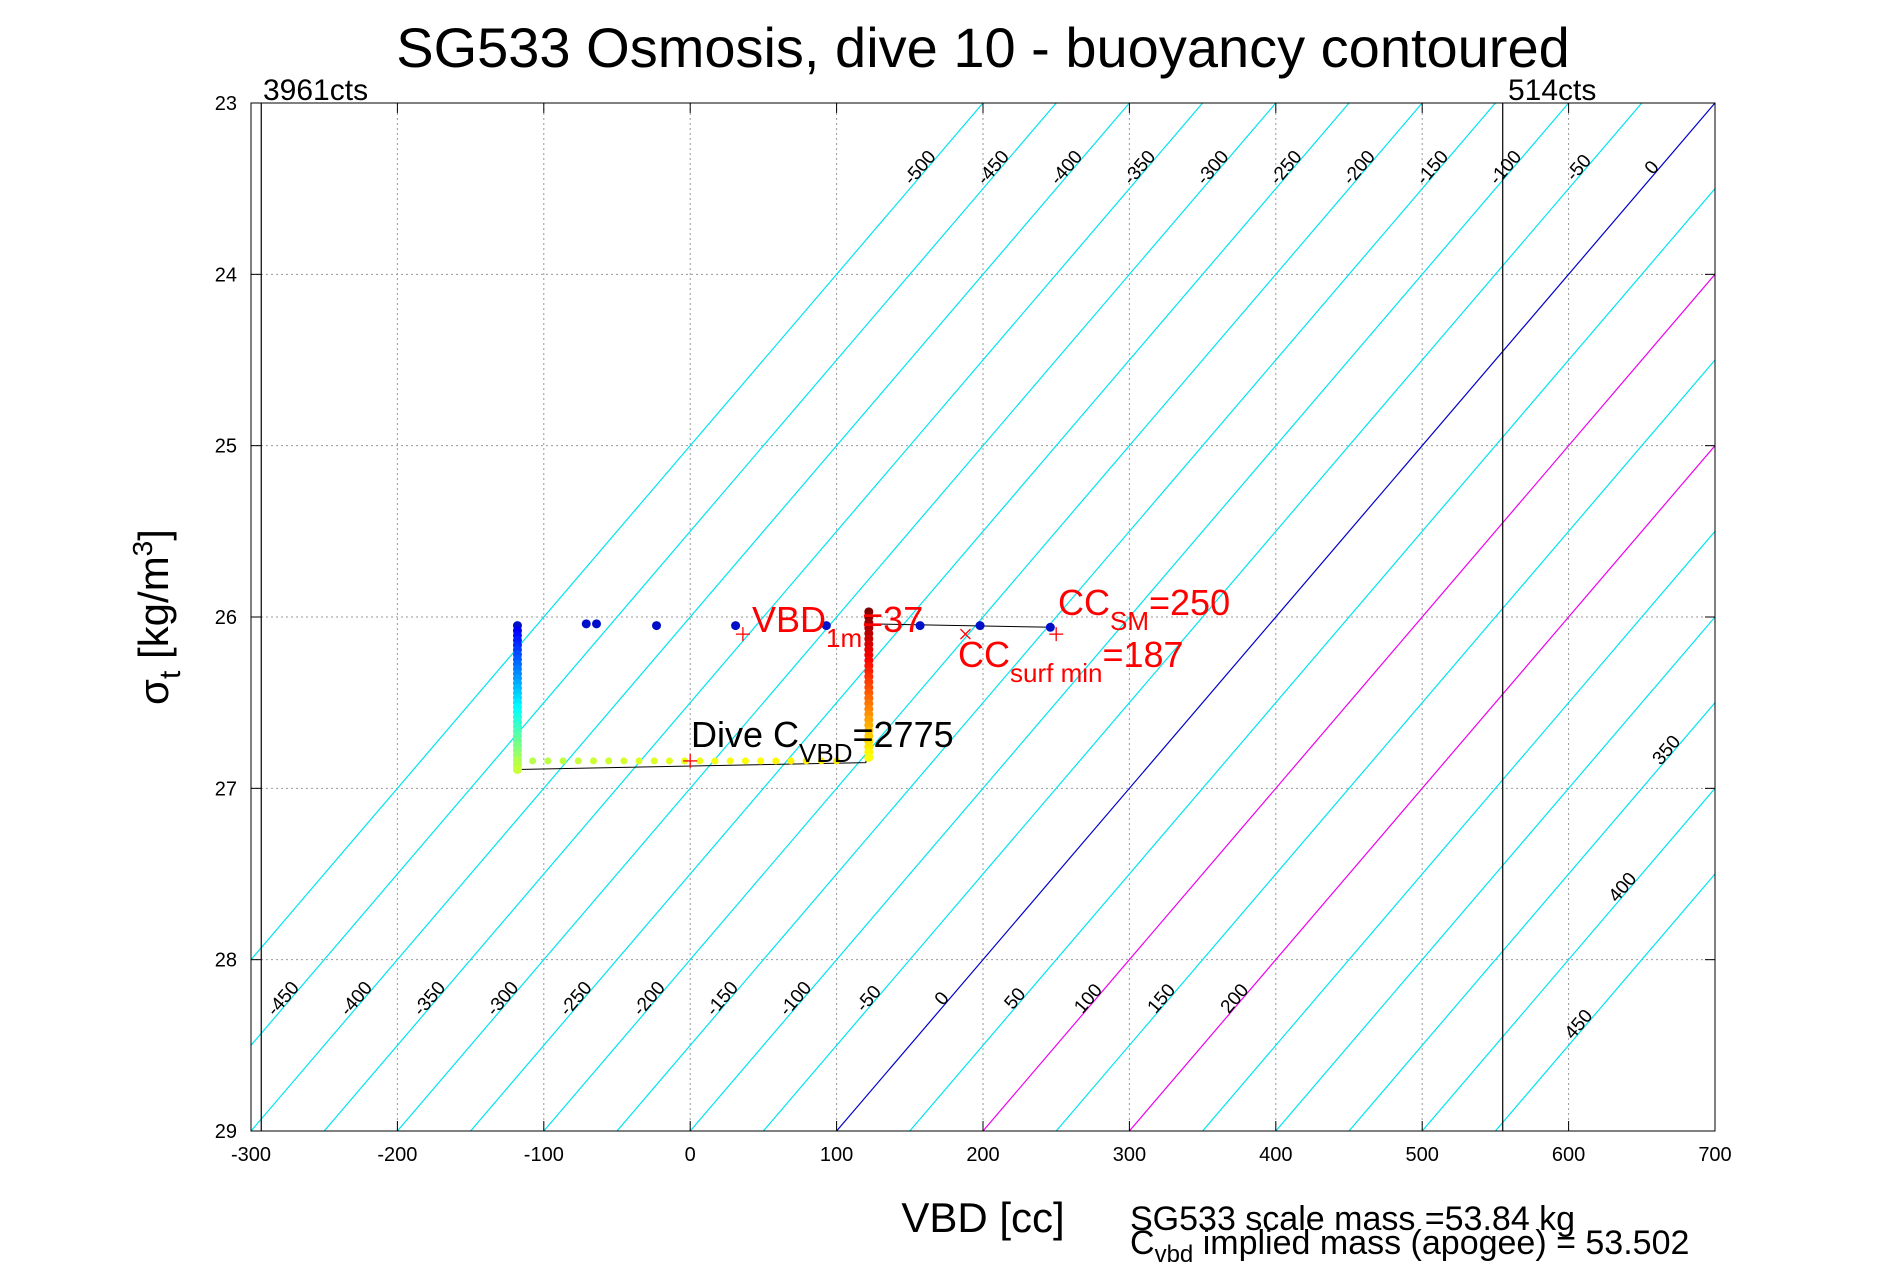 Image resolution: width=1891 pixels, height=1262 pixels. What do you see at coordinates (153, 613) in the screenshot?
I see `y-axis-units: [kg/m` at bounding box center [153, 613].